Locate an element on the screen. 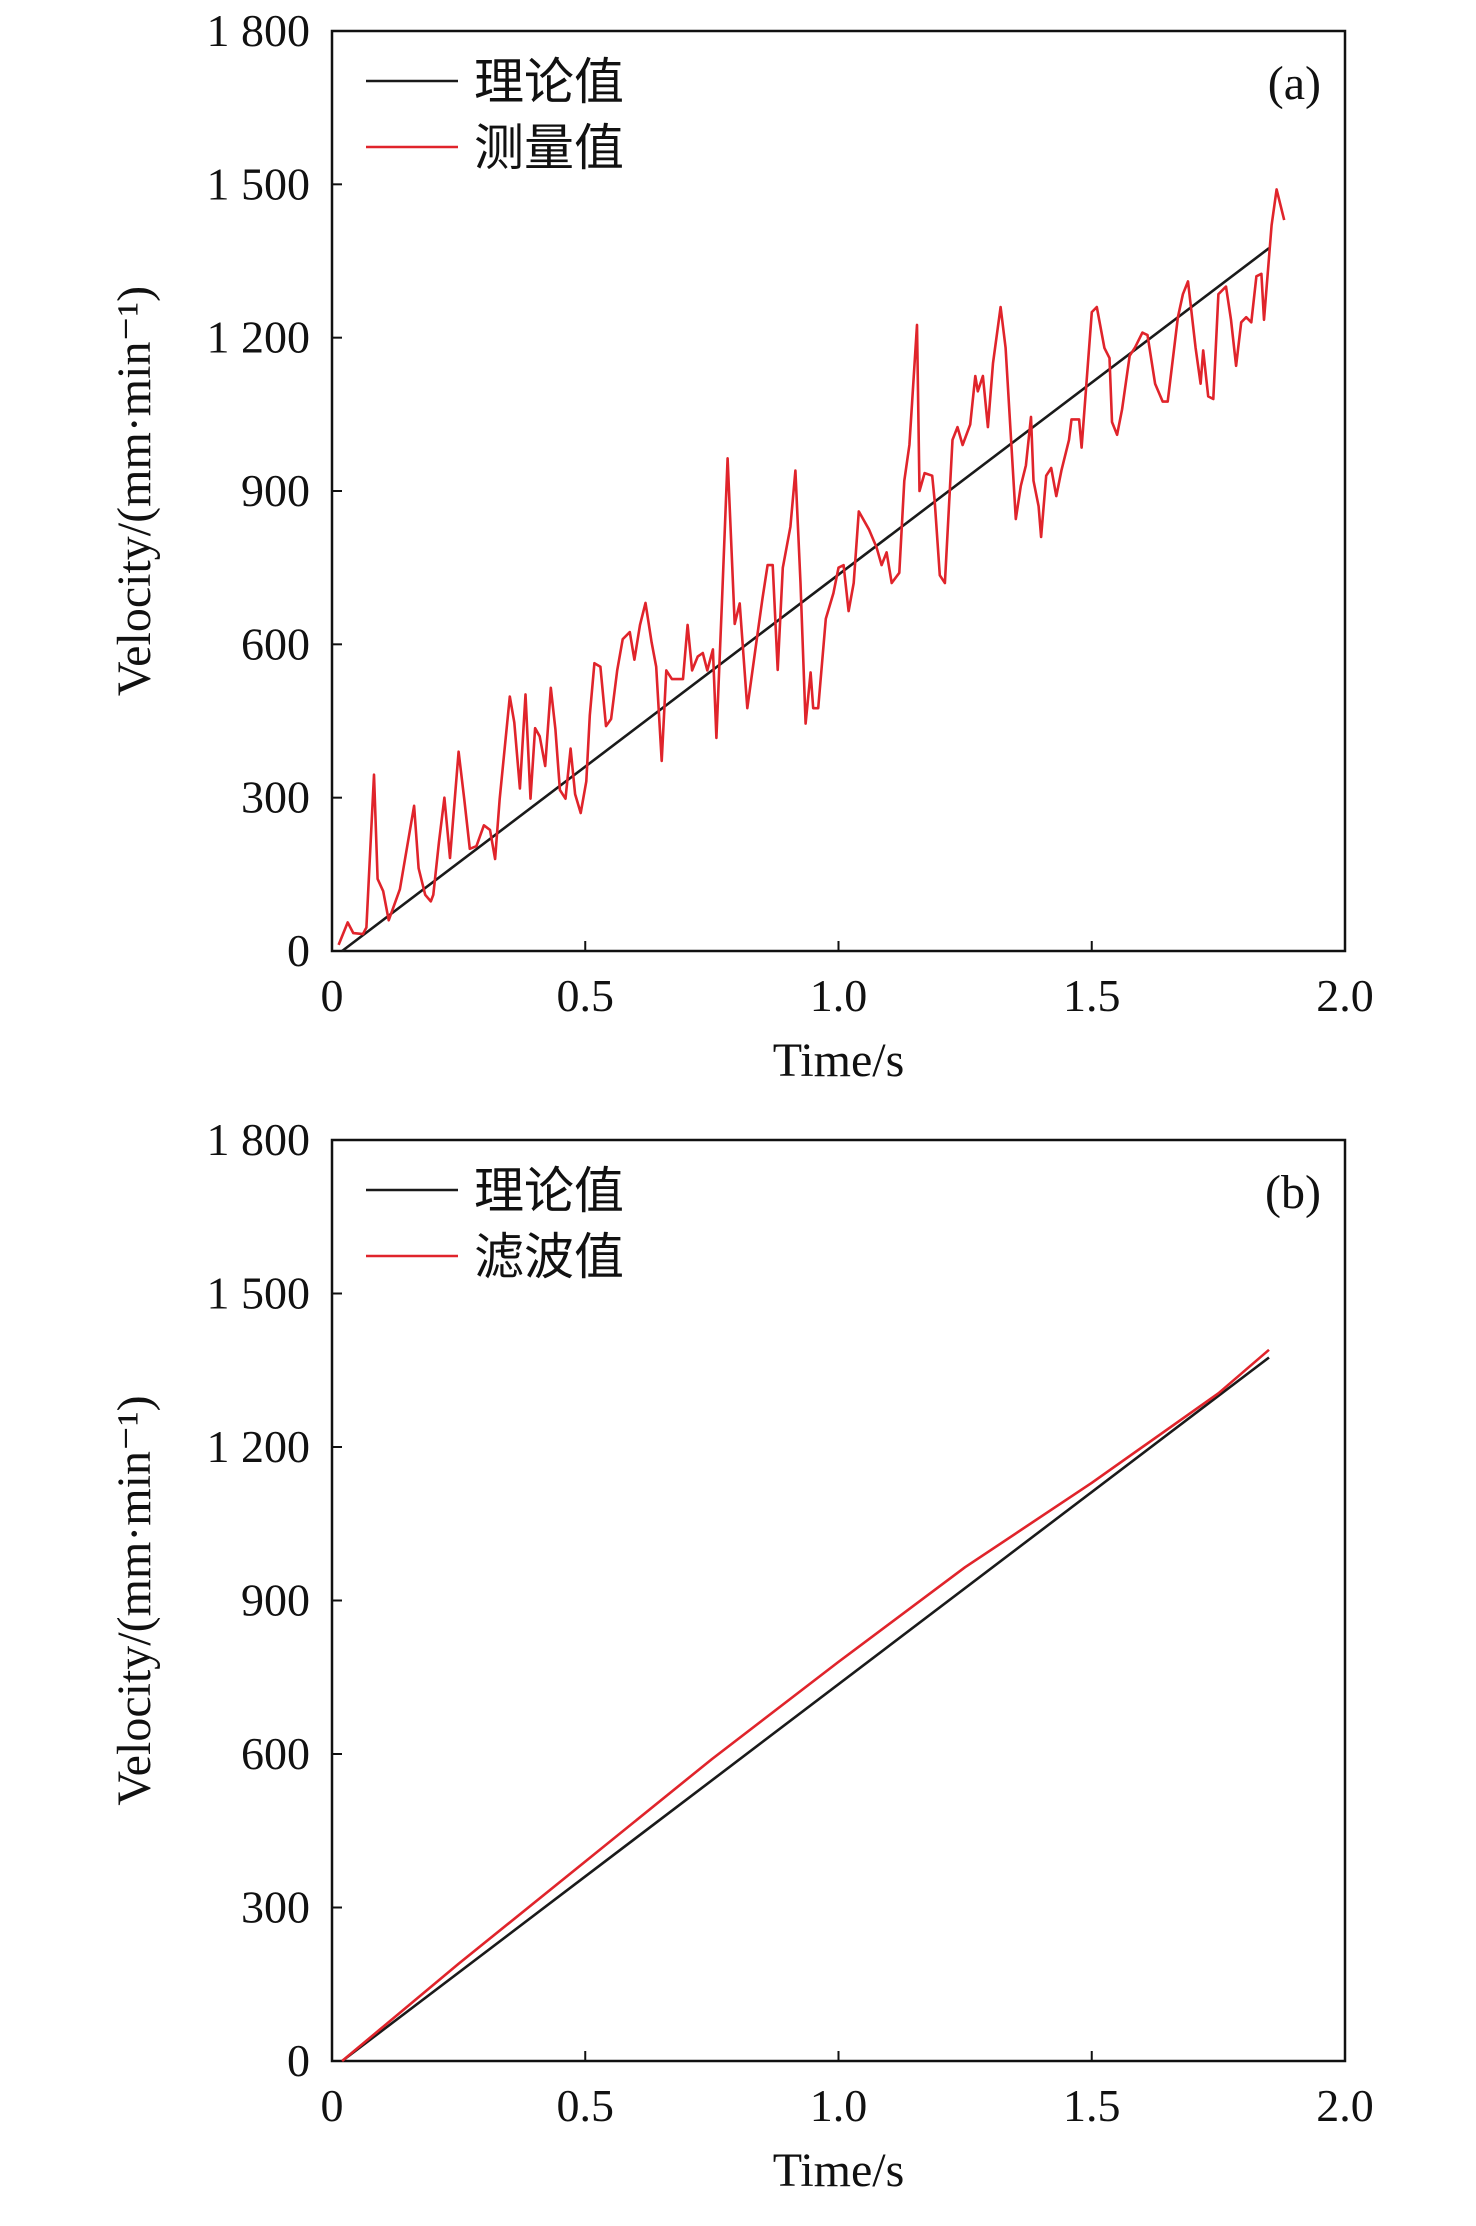 The height and width of the screenshot is (2226, 1476). panel-label: (a) is located at coordinates (1294, 83).